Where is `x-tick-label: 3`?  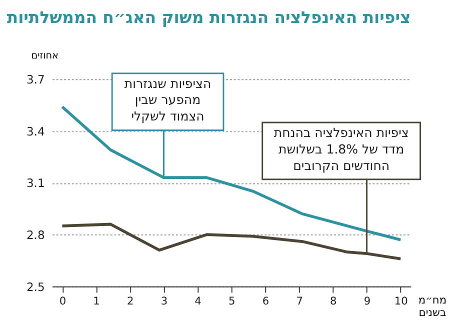
x-tick-label: 3 is located at coordinates (164, 301).